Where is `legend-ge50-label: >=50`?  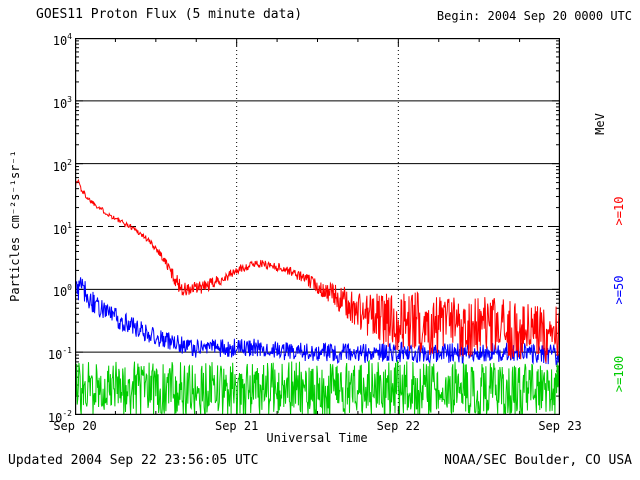 legend-ge50-label: >=50 is located at coordinates (619, 290).